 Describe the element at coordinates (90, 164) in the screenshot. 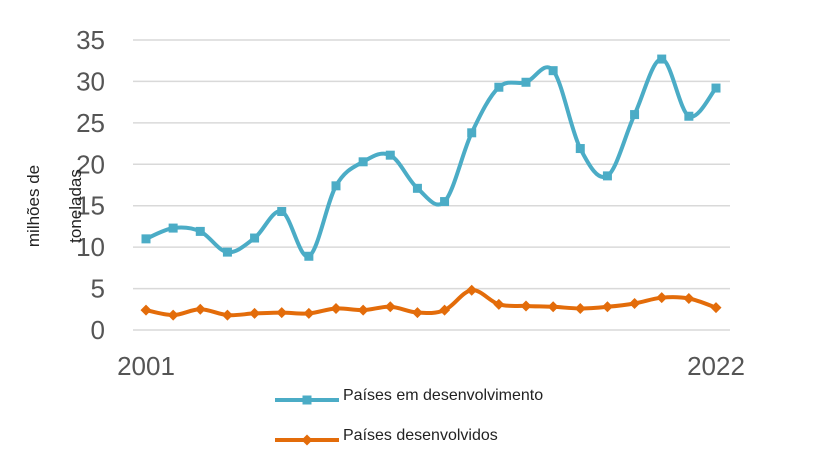

I see `y-tick-label: 20` at that location.